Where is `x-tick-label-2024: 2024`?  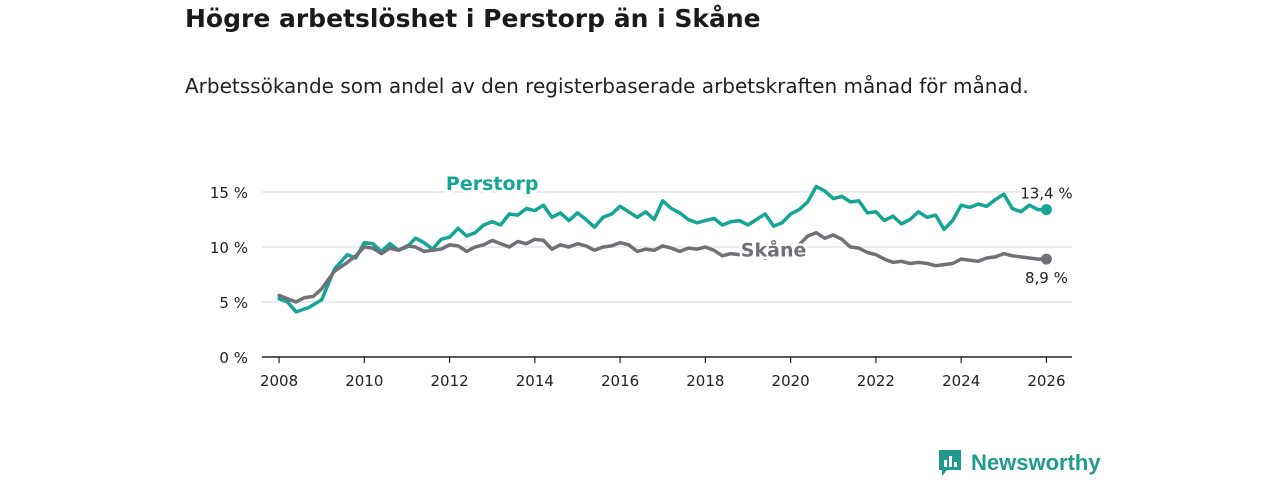 x-tick-label-2024: 2024 is located at coordinates (961, 381).